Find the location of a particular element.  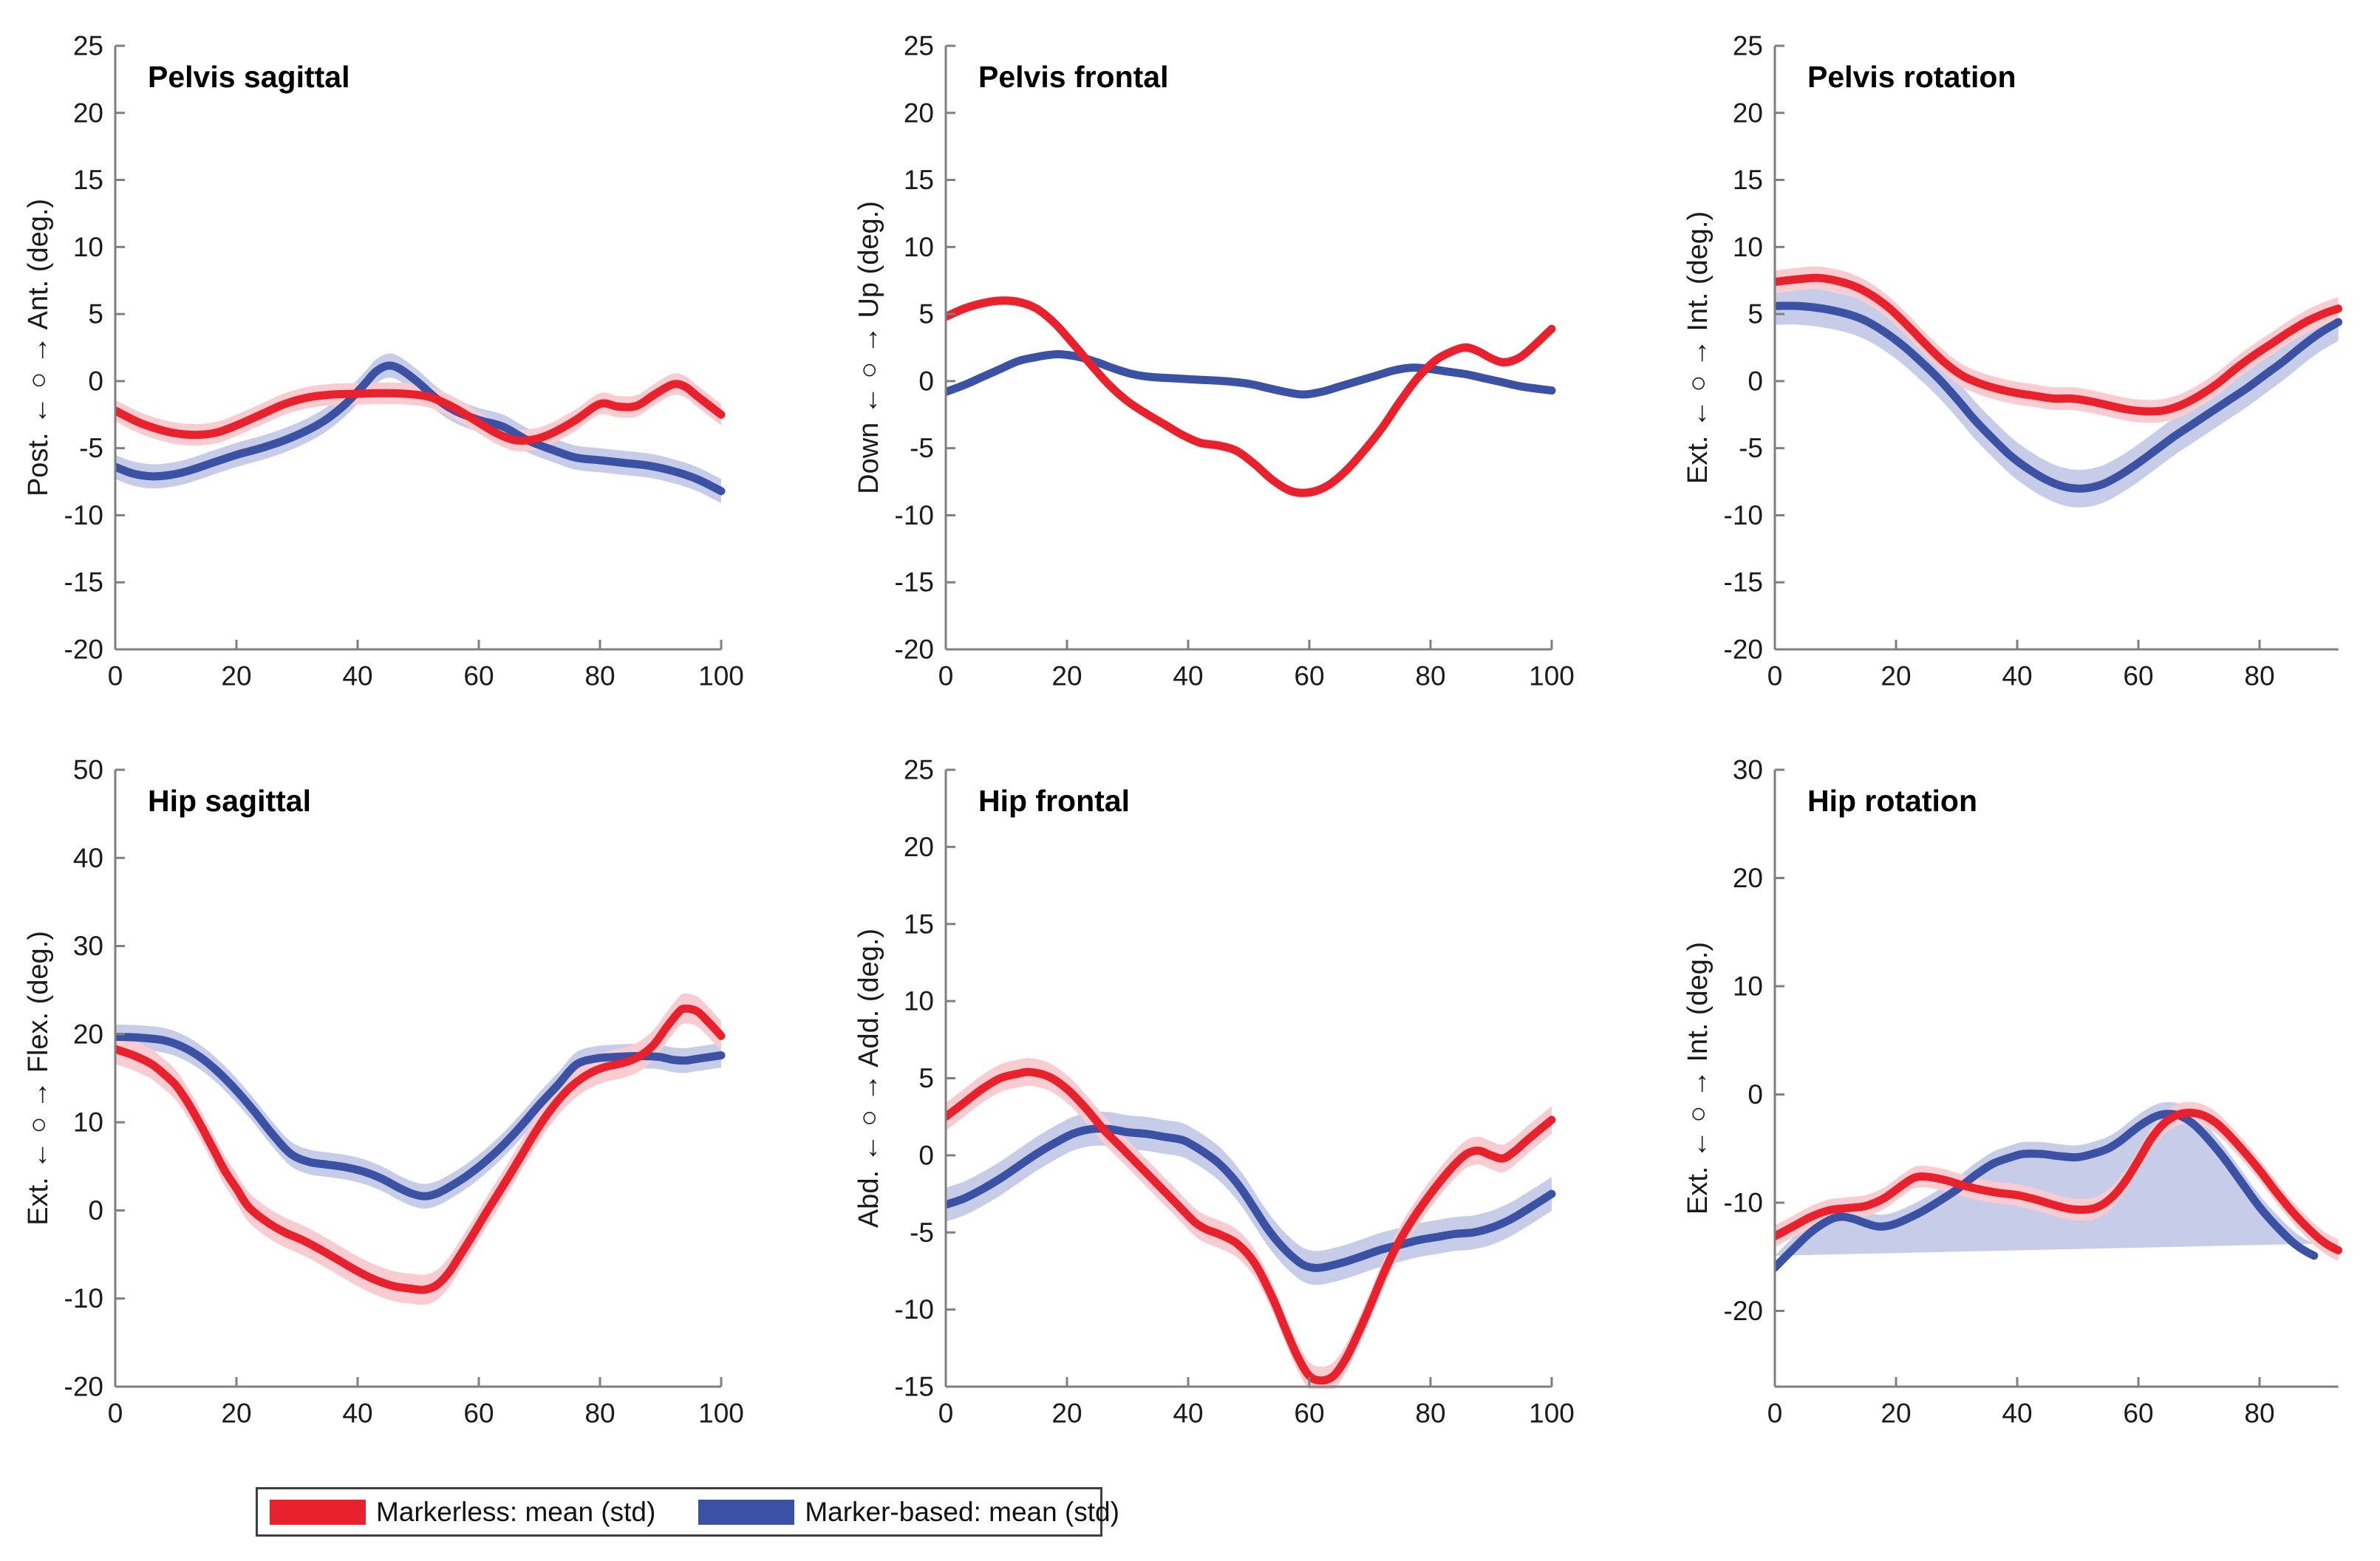

y-tick-label: 40 is located at coordinates (88, 858).